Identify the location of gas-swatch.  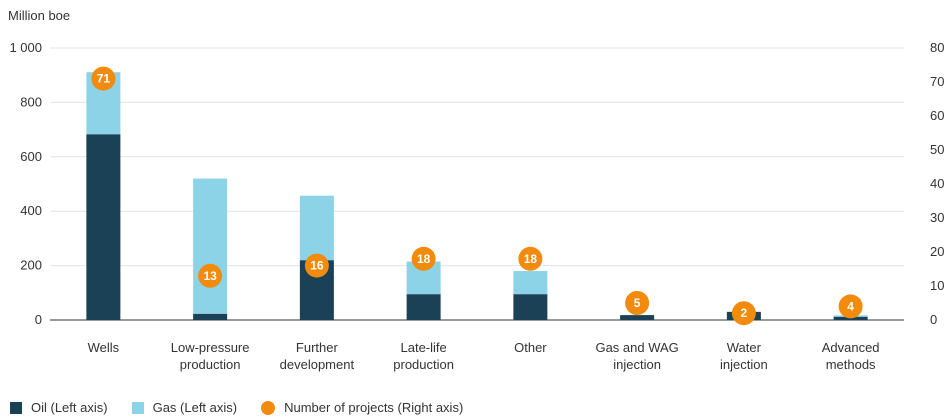
(137, 407).